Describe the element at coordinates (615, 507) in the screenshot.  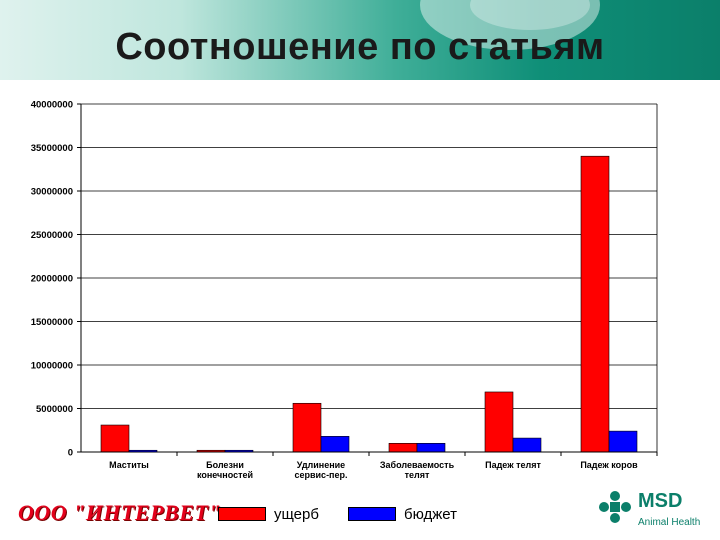
I see `msd-mark-icon` at that location.